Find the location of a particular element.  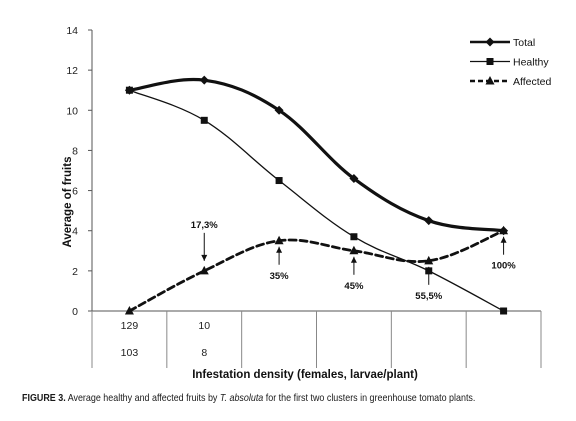

y-tick-label: 14 is located at coordinates (72, 31).